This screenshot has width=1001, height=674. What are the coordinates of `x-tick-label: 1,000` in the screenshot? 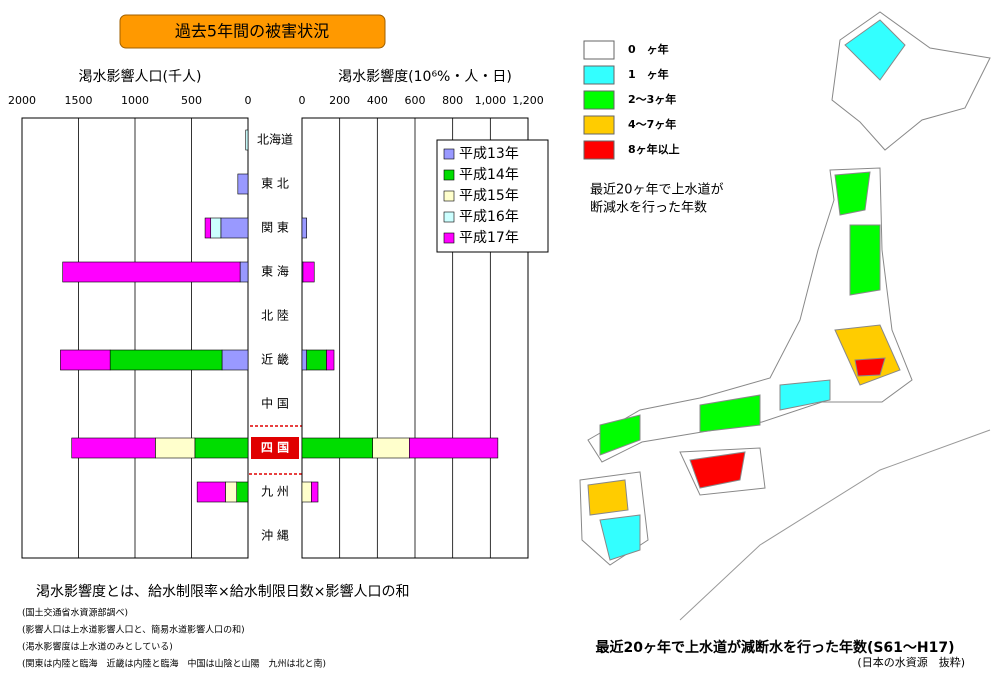 It's located at (491, 100).